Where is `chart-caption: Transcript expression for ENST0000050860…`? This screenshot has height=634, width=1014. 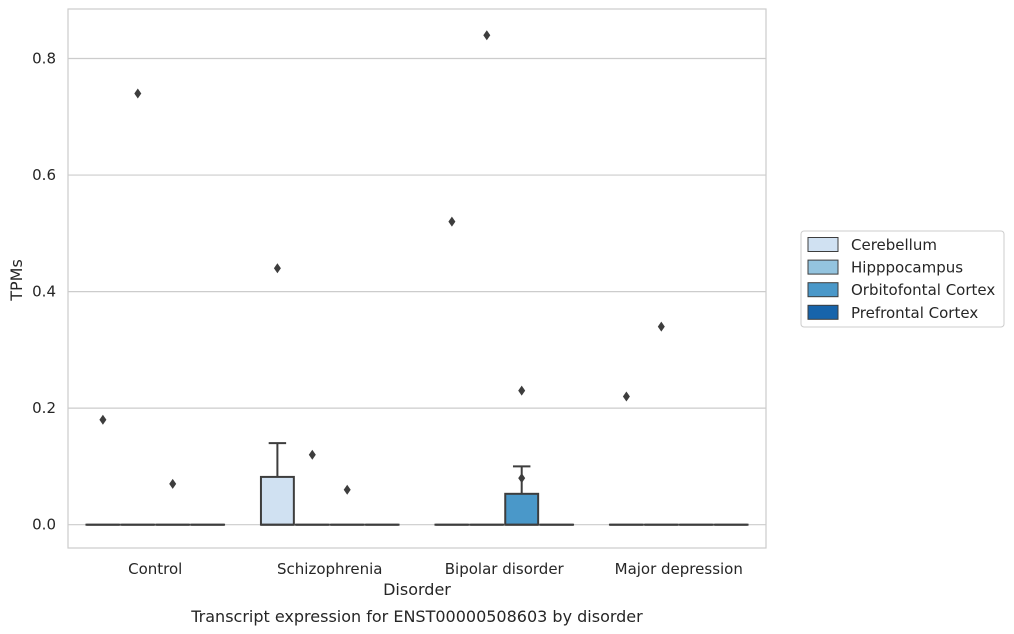
chart-caption: Transcript expression for ENST0000050860… is located at coordinates (416, 616).